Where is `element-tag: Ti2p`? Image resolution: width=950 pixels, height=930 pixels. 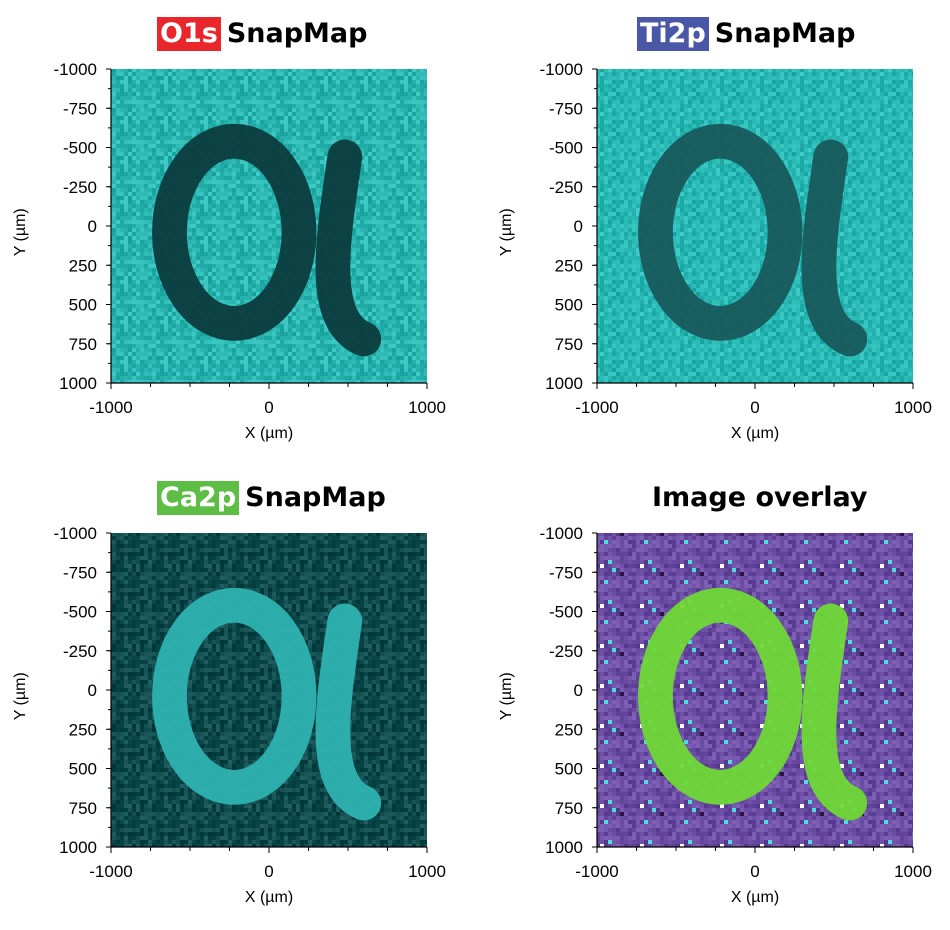
element-tag: Ti2p is located at coordinates (673, 34).